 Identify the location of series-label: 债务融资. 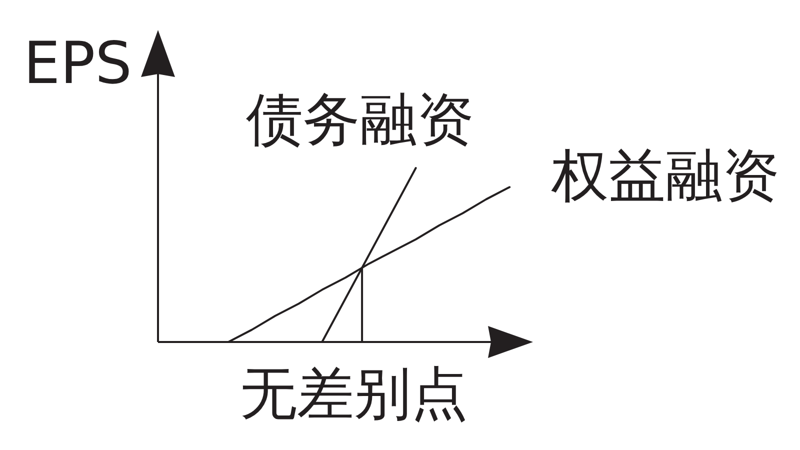
(360, 119).